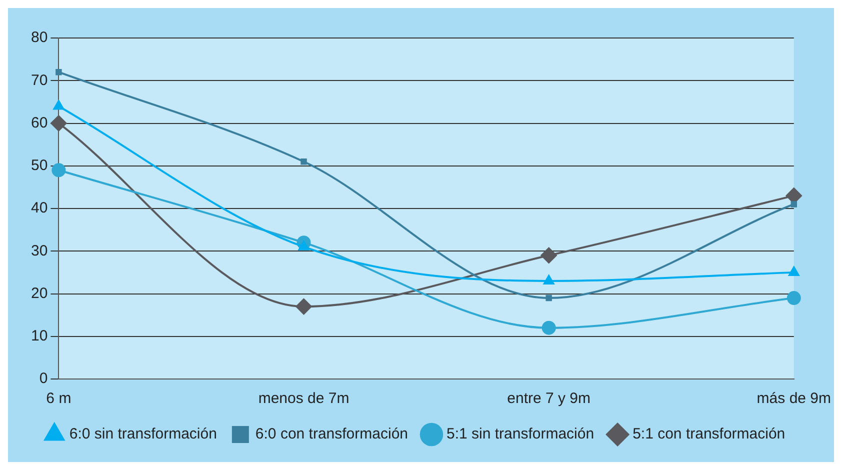 This screenshot has height=470, width=842. What do you see at coordinates (39, 251) in the screenshot?
I see `y-tick-label: 30` at bounding box center [39, 251].